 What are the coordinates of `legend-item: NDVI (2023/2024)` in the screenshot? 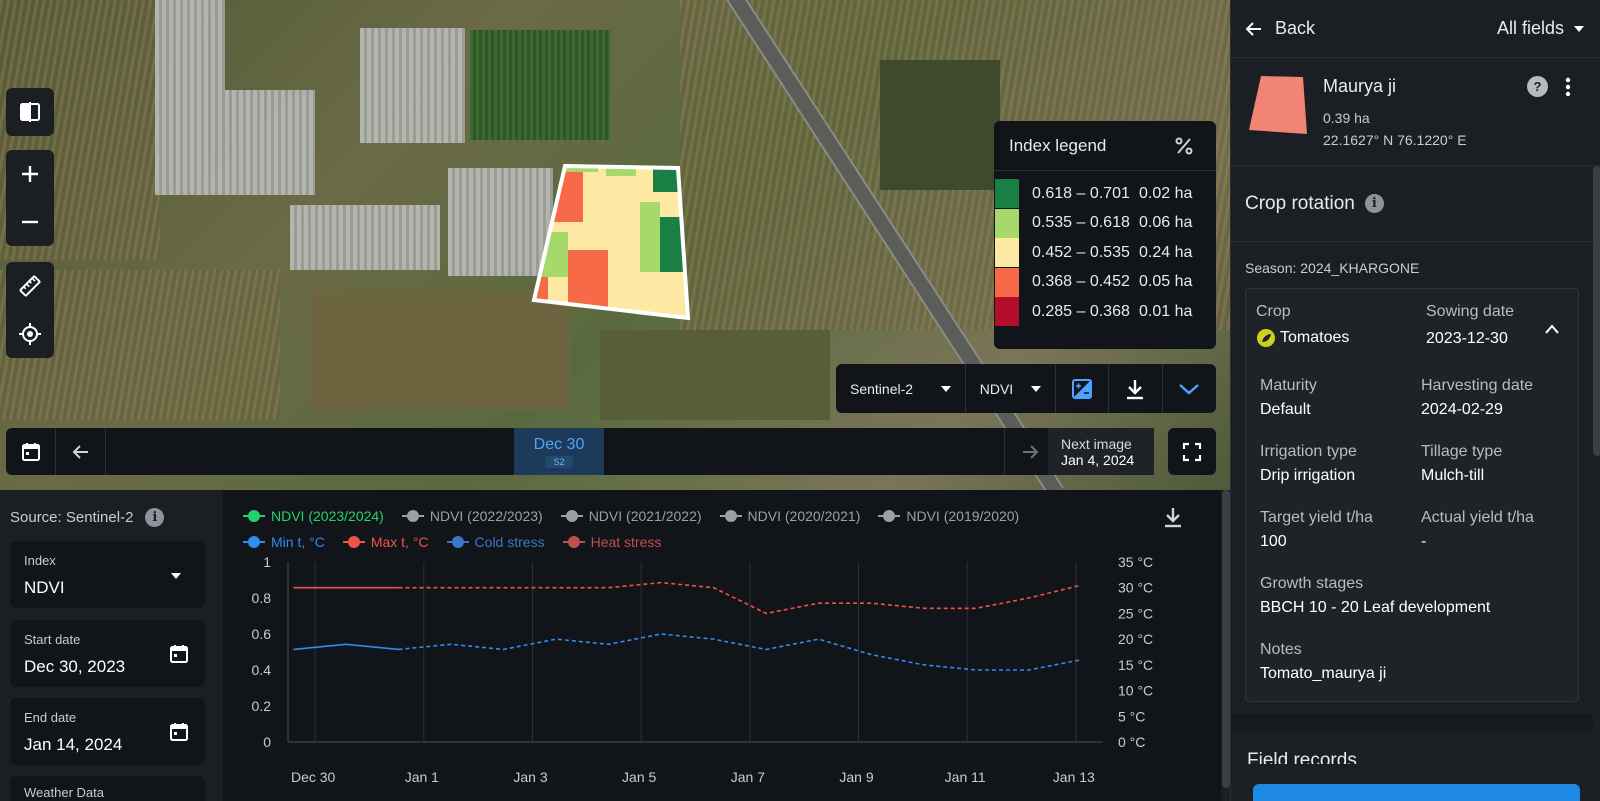 It's located at (313, 516).